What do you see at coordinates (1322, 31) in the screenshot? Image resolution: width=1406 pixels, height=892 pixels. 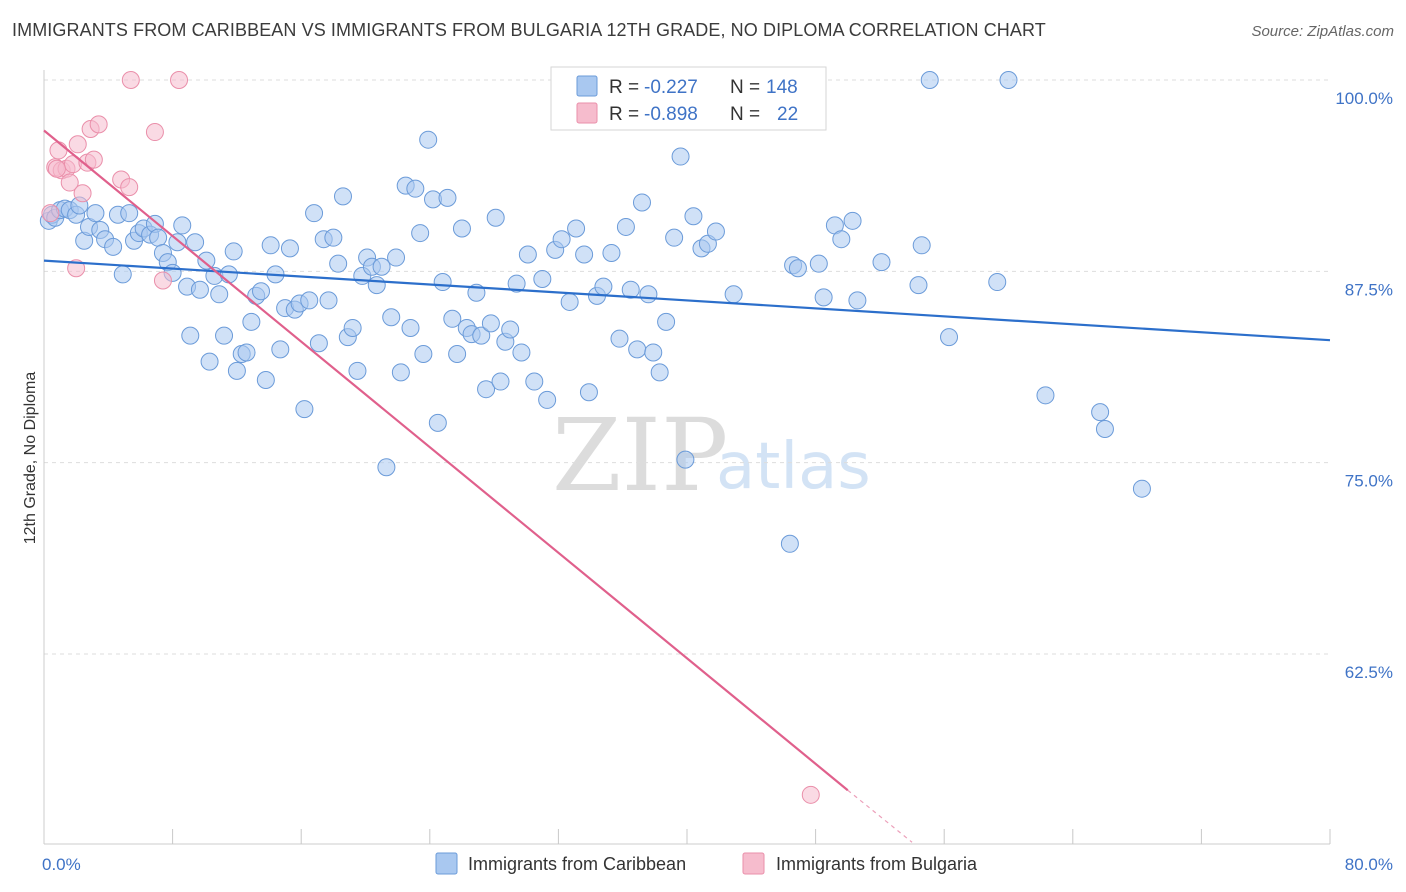 I see `chart-source: Source: ZipAtlas.com` at bounding box center [1322, 31].